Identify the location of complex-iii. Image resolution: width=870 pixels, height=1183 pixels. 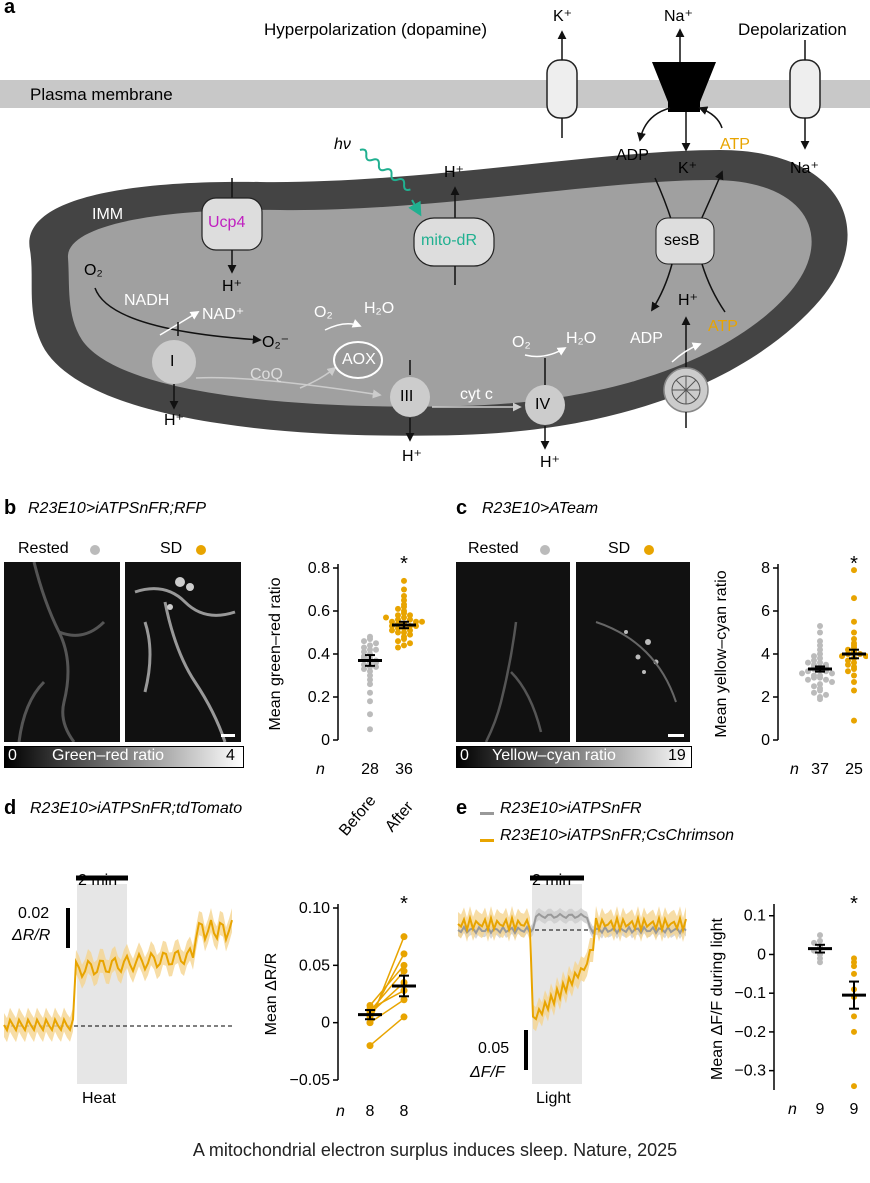
(410, 397).